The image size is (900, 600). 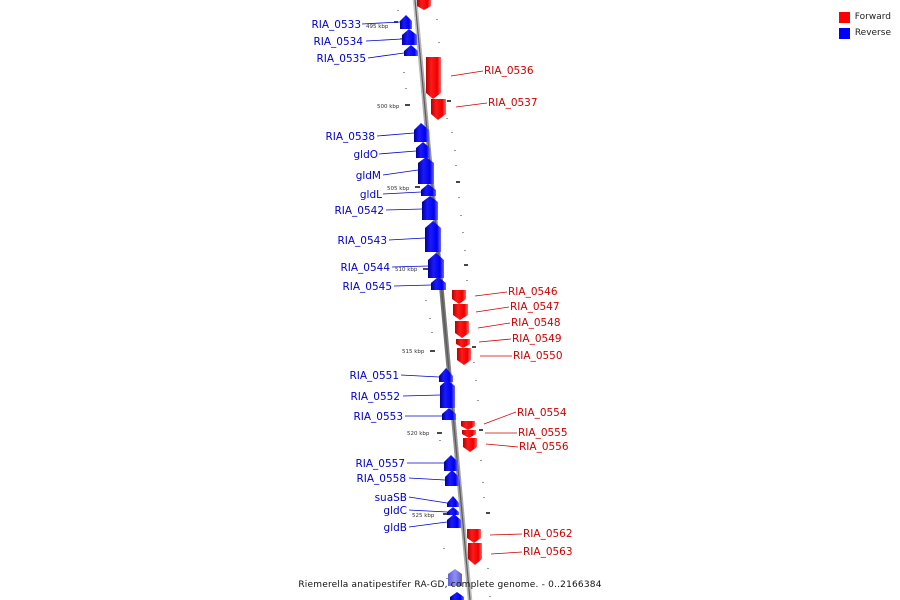 What do you see at coordinates (424, 5) in the screenshot?
I see `forward-gene-block` at bounding box center [424, 5].